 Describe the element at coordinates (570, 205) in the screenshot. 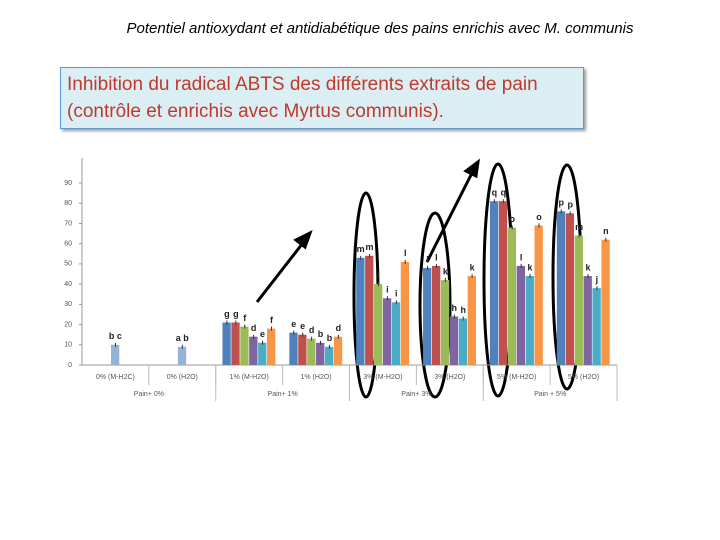

I see `significance-letter: p` at that location.